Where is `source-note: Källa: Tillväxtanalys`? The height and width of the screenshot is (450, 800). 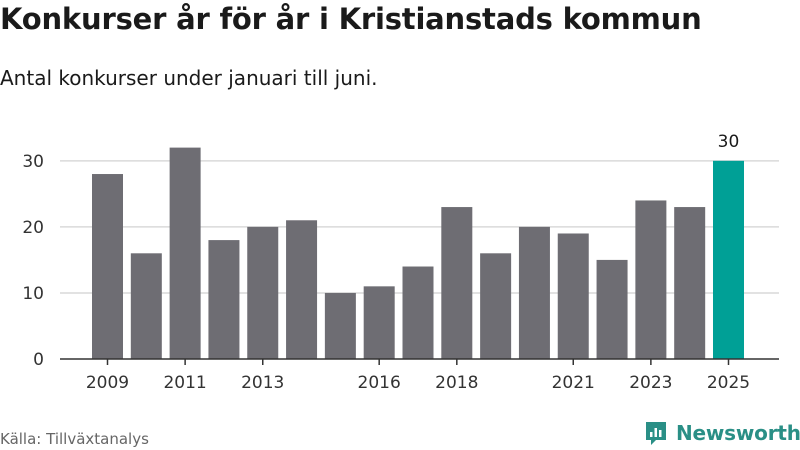
source-note: Källa: Tillväxtanalys is located at coordinates (74, 439).